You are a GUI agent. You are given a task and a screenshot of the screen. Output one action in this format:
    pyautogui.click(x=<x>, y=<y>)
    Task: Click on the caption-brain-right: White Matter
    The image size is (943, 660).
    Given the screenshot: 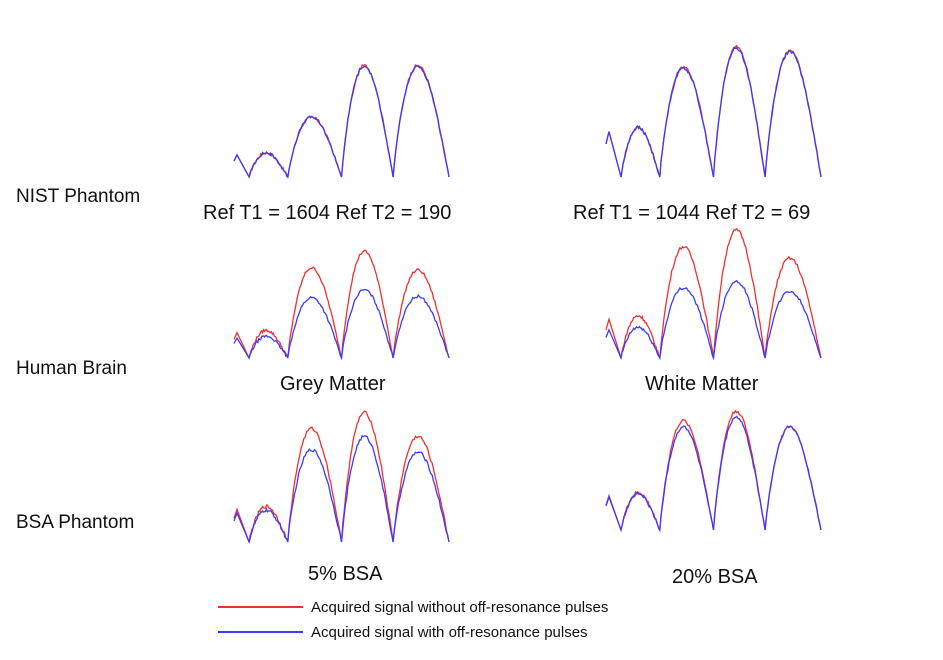 What is the action you would take?
    pyautogui.click(x=702, y=384)
    